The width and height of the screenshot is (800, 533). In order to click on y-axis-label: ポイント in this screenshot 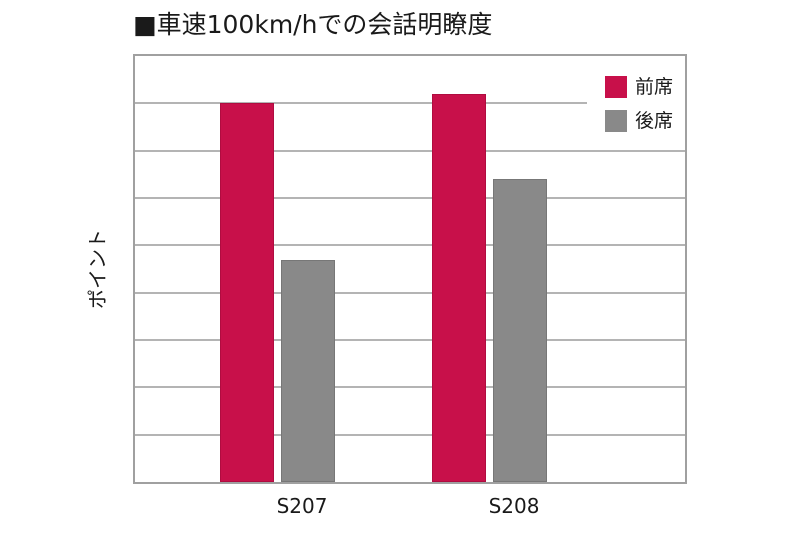, I will do `click(97, 269)`.